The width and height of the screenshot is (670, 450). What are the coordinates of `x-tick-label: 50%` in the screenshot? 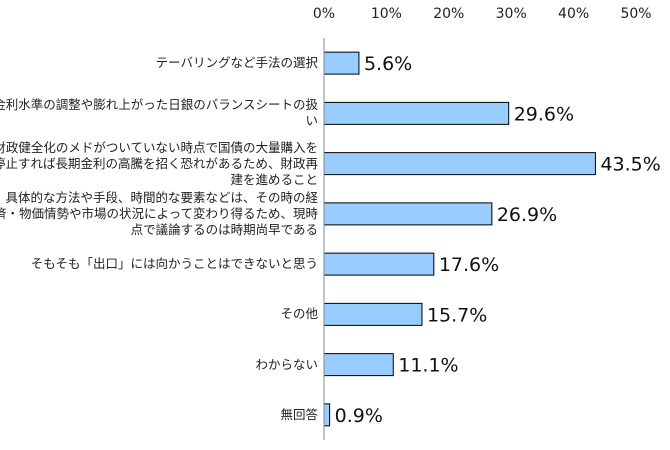 It's located at (635, 14).